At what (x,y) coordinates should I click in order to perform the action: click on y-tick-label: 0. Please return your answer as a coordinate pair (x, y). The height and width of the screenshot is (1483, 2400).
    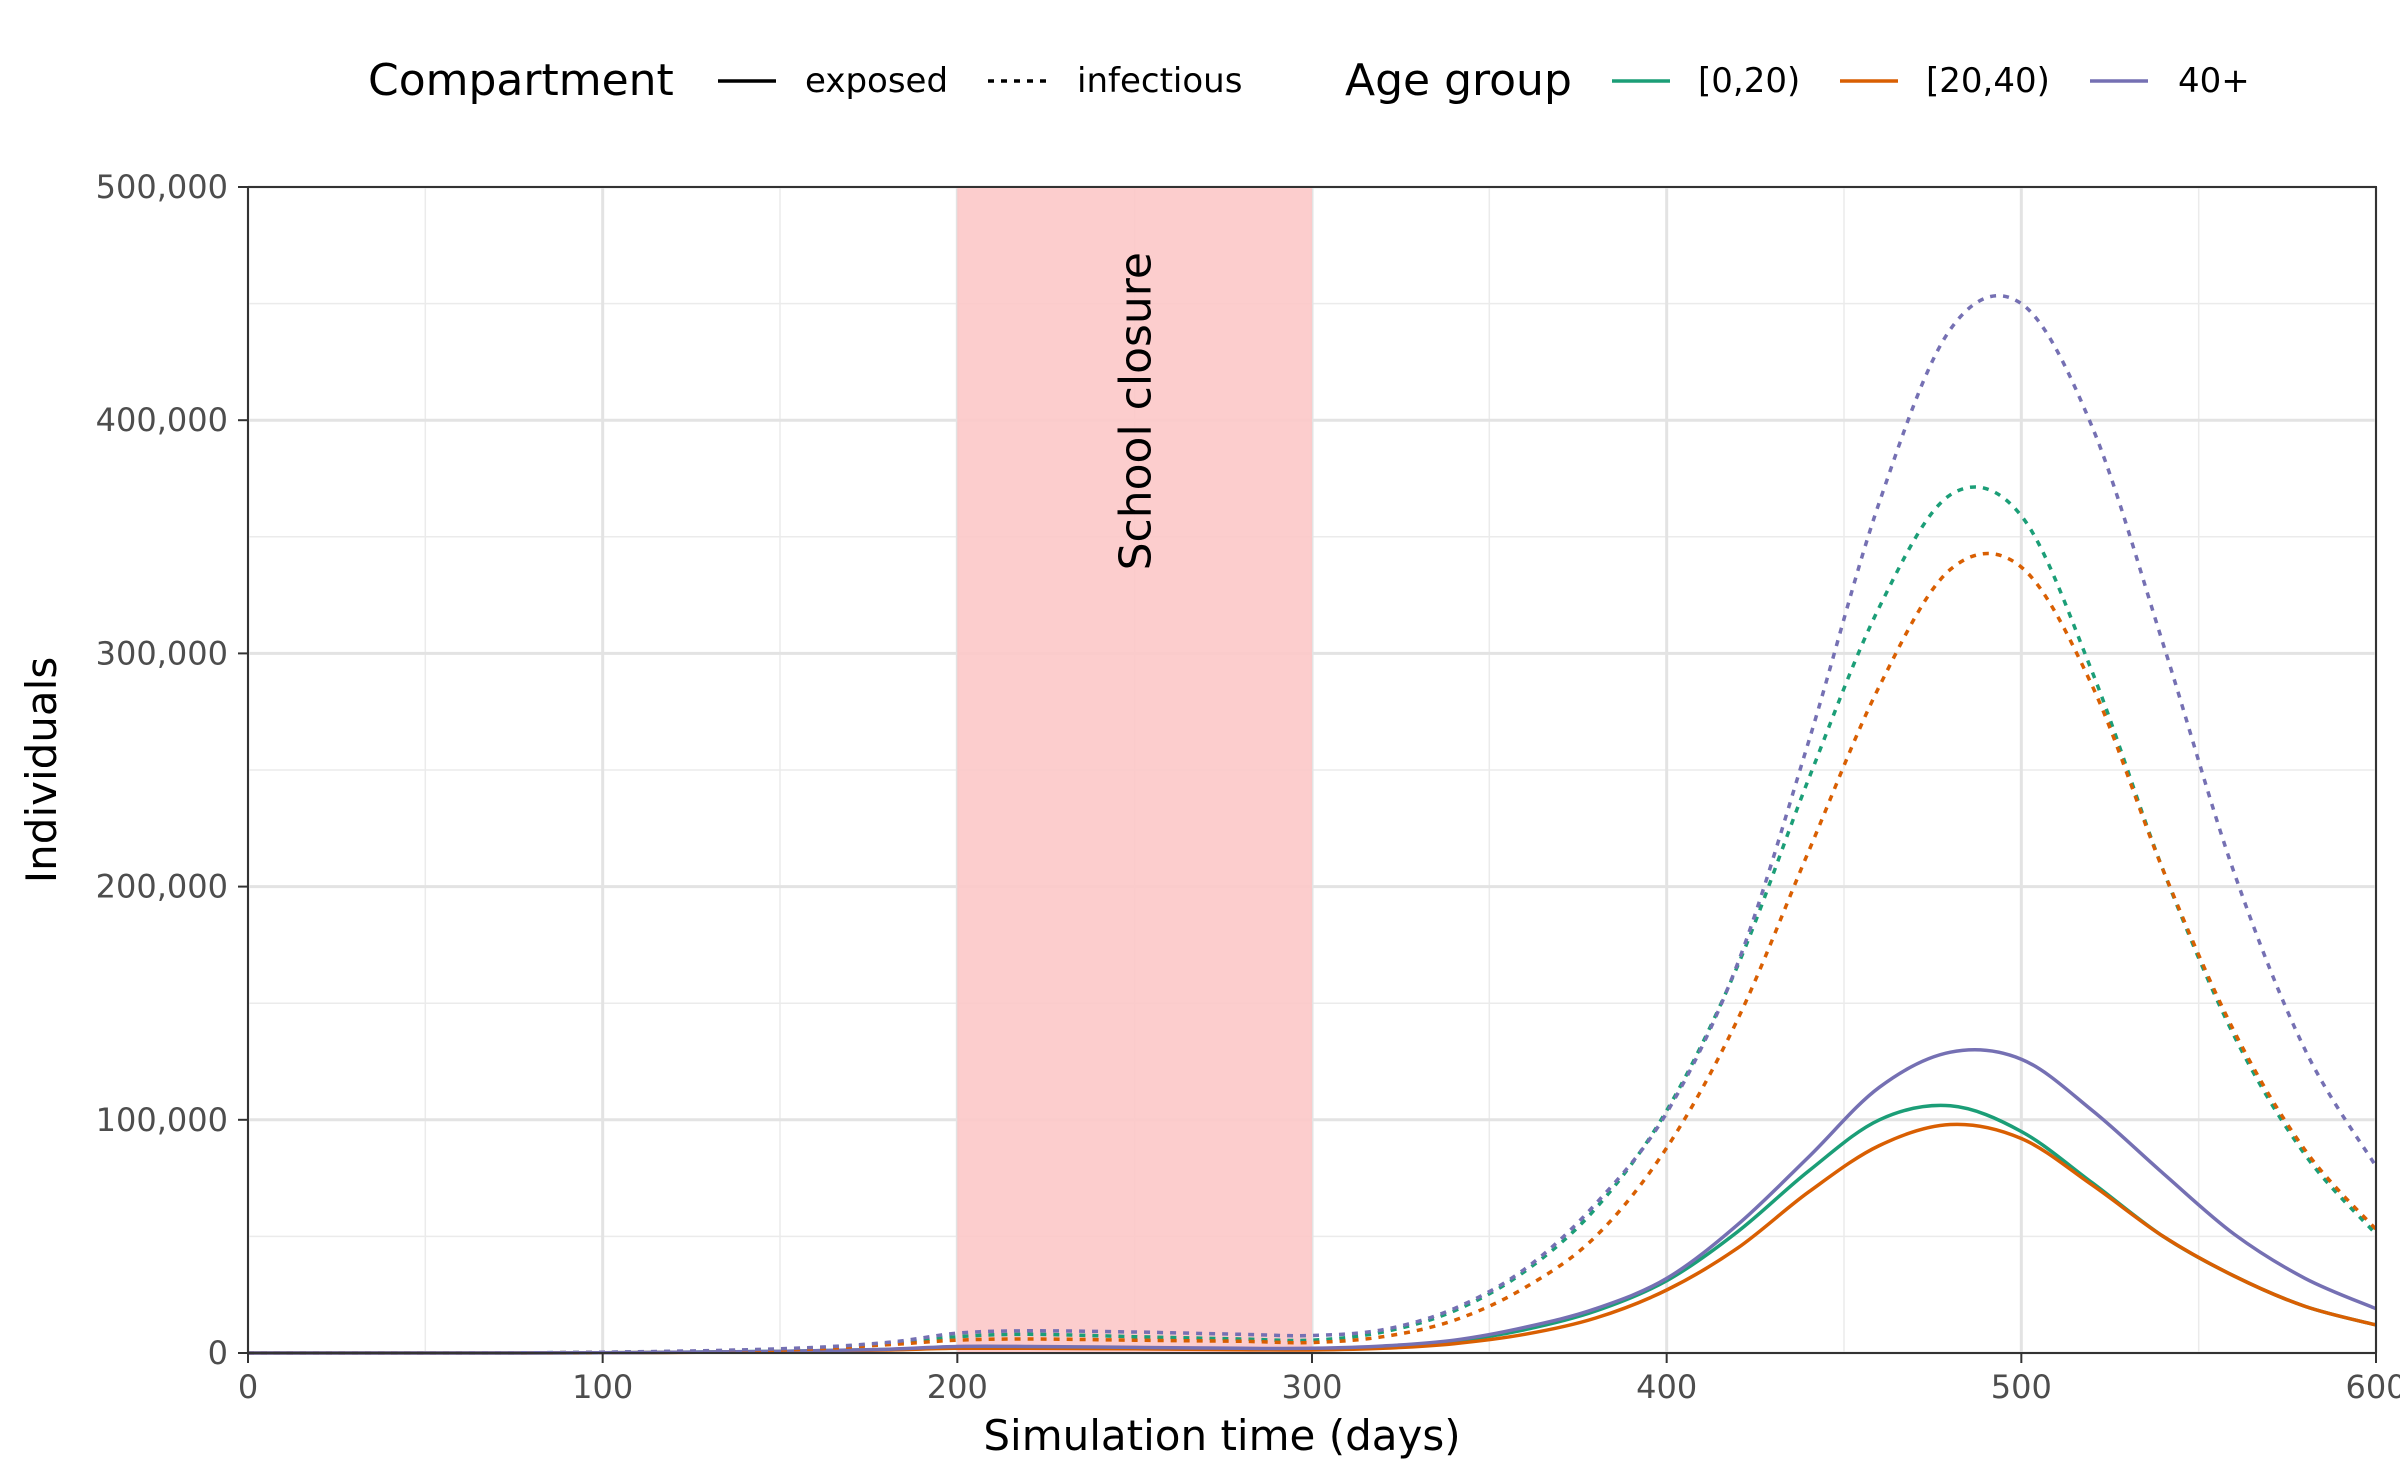
    Looking at the image, I should click on (218, 1353).